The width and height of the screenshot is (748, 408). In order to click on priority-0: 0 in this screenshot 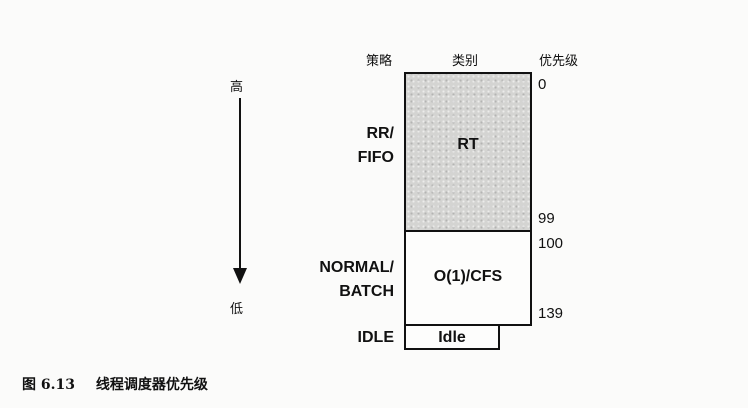, I will do `click(542, 84)`.